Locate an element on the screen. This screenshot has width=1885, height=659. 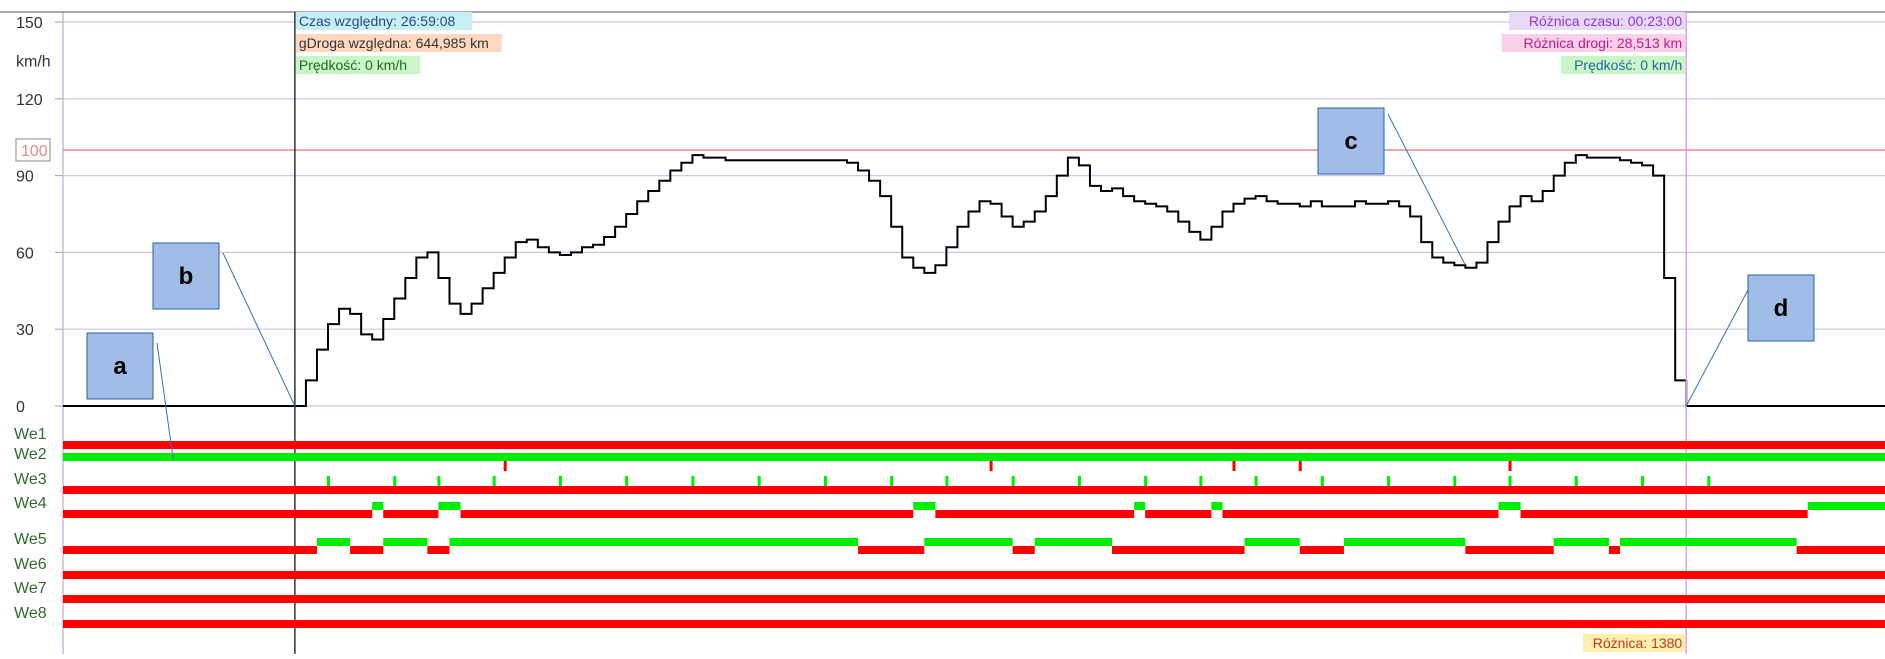
y-tick-label-30: 30 is located at coordinates (25, 330).